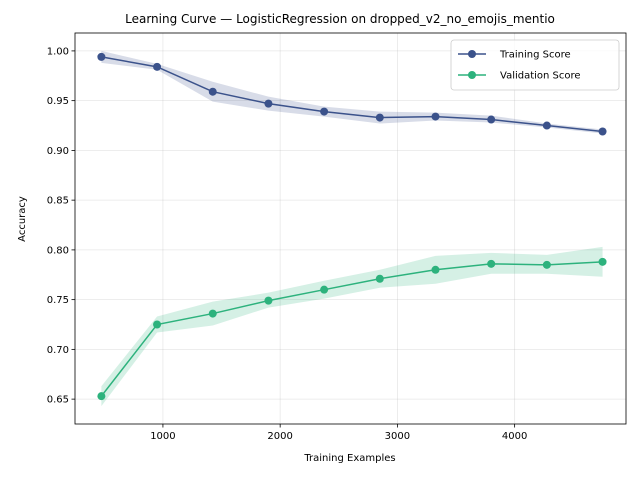 The image size is (640, 480). What do you see at coordinates (514, 436) in the screenshot?
I see `x-tick-label: 4000` at bounding box center [514, 436].